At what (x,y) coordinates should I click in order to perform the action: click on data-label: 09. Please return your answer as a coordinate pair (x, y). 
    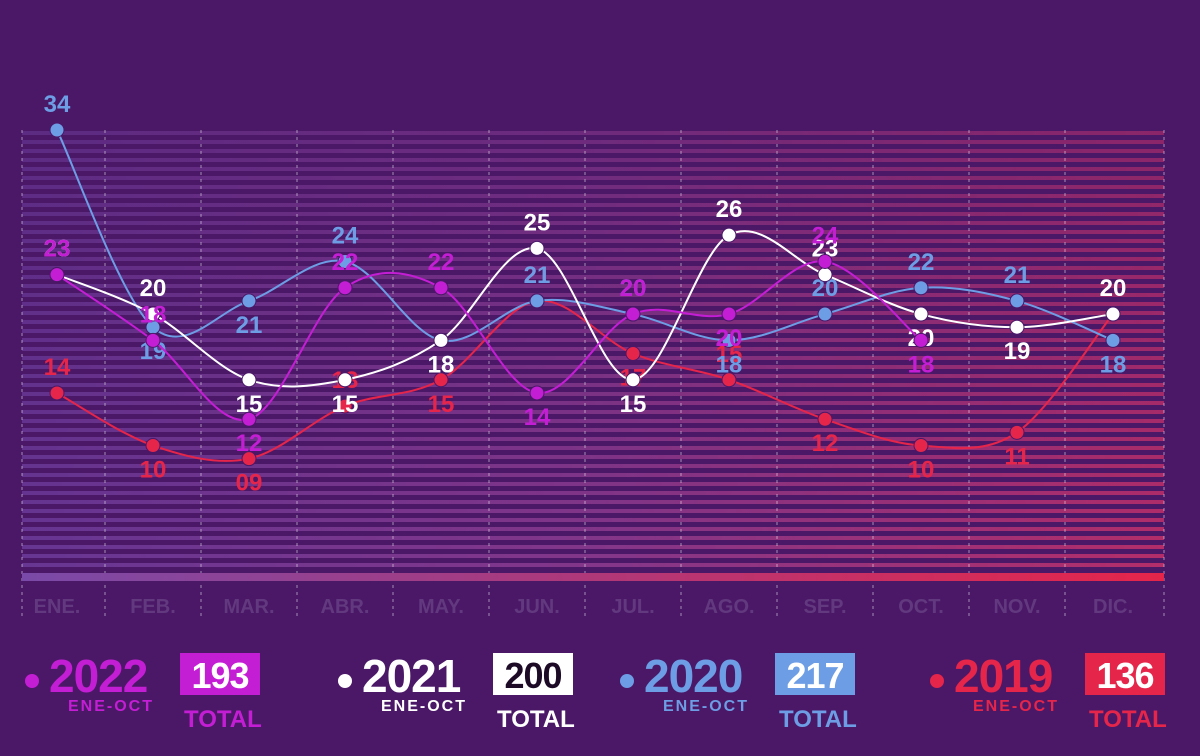
    Looking at the image, I should click on (249, 483).